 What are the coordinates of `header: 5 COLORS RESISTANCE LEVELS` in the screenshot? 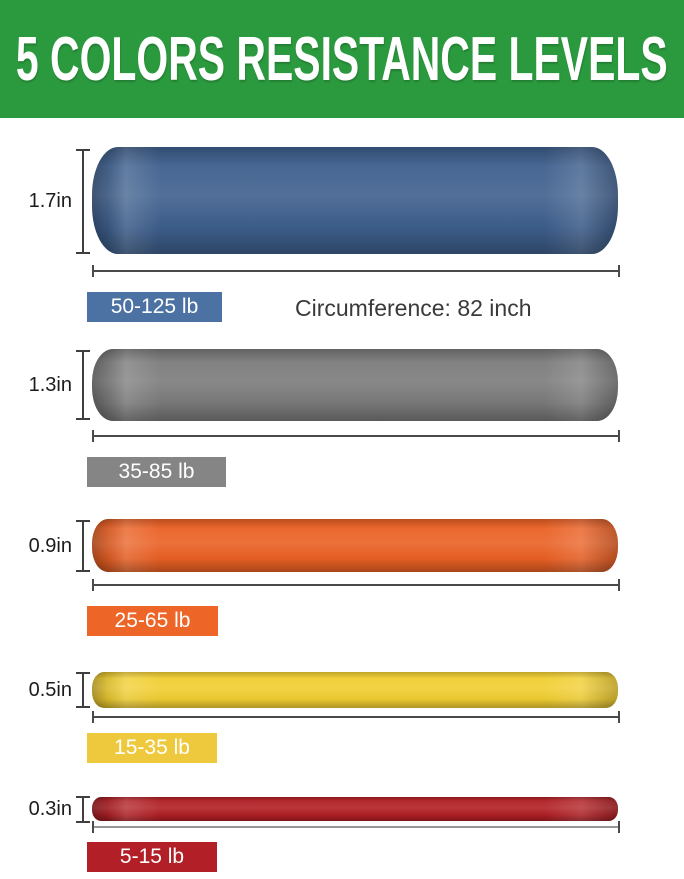 It's located at (342, 59).